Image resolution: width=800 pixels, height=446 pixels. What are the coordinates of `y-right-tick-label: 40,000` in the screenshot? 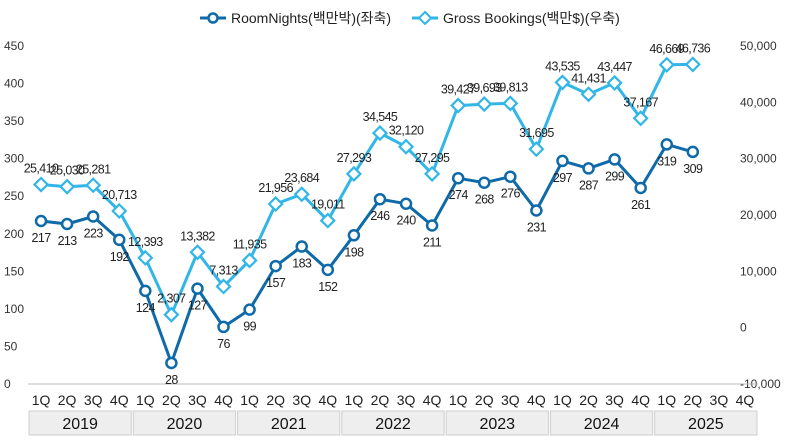 It's located at (758, 102).